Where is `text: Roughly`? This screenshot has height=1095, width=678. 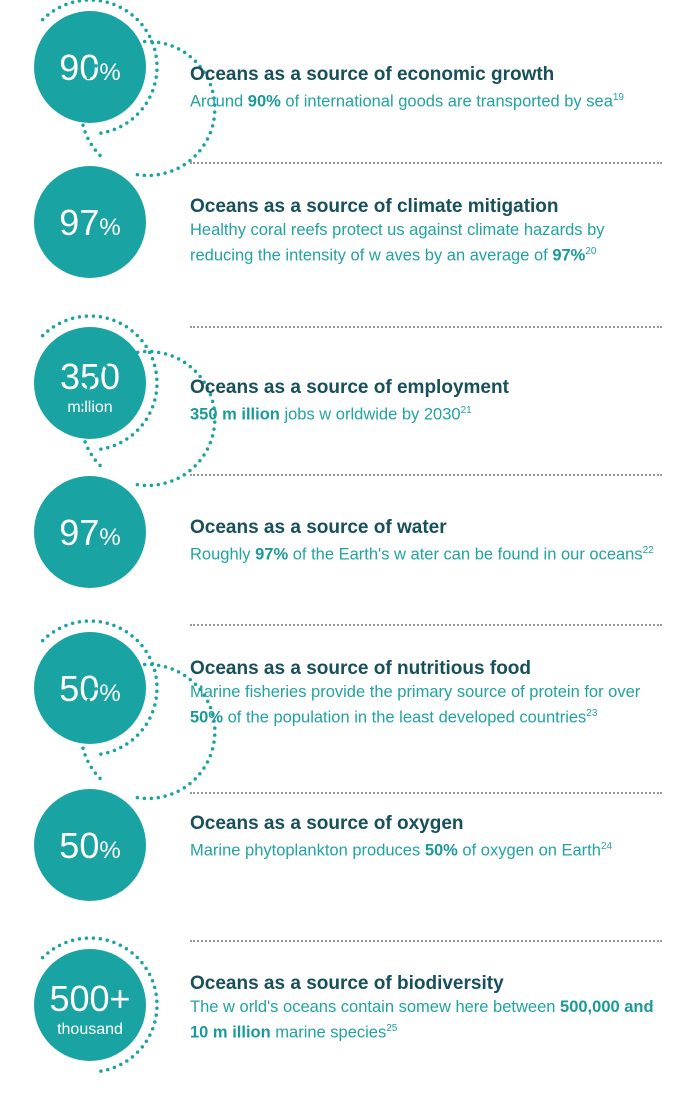 text: Roughly is located at coordinates (223, 554).